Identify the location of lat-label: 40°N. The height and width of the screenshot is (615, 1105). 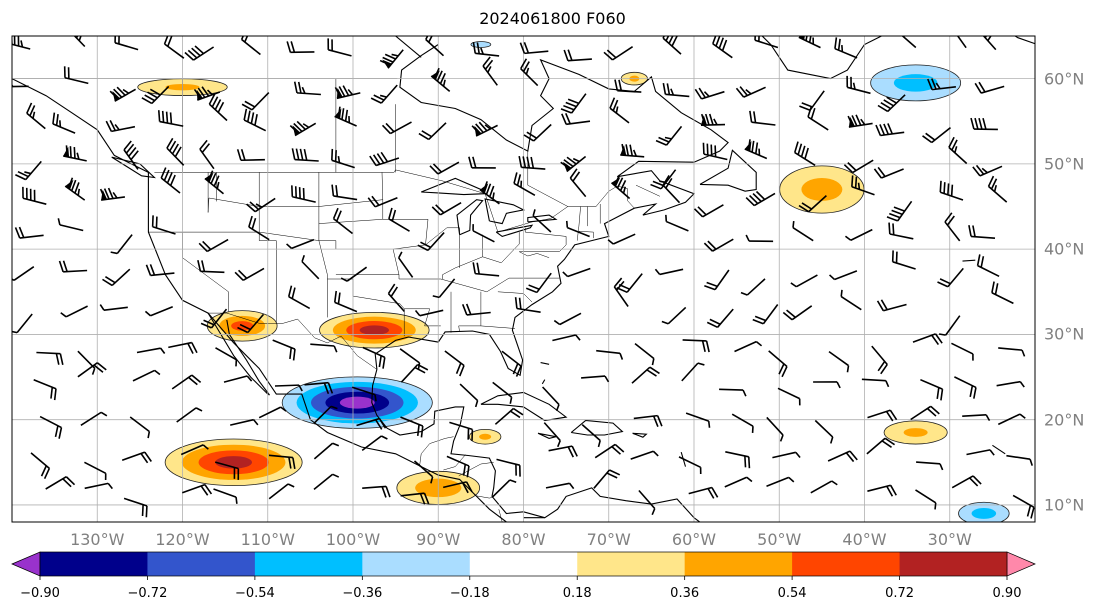
(1064, 249).